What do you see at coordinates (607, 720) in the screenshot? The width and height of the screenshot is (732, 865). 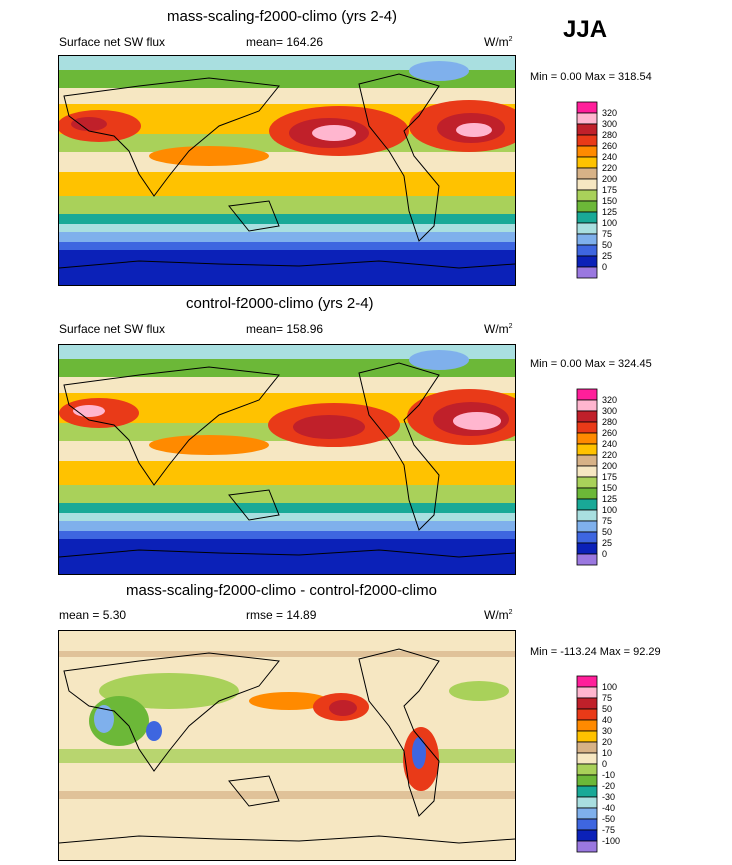 I see `colorbar-tick-label: 40` at bounding box center [607, 720].